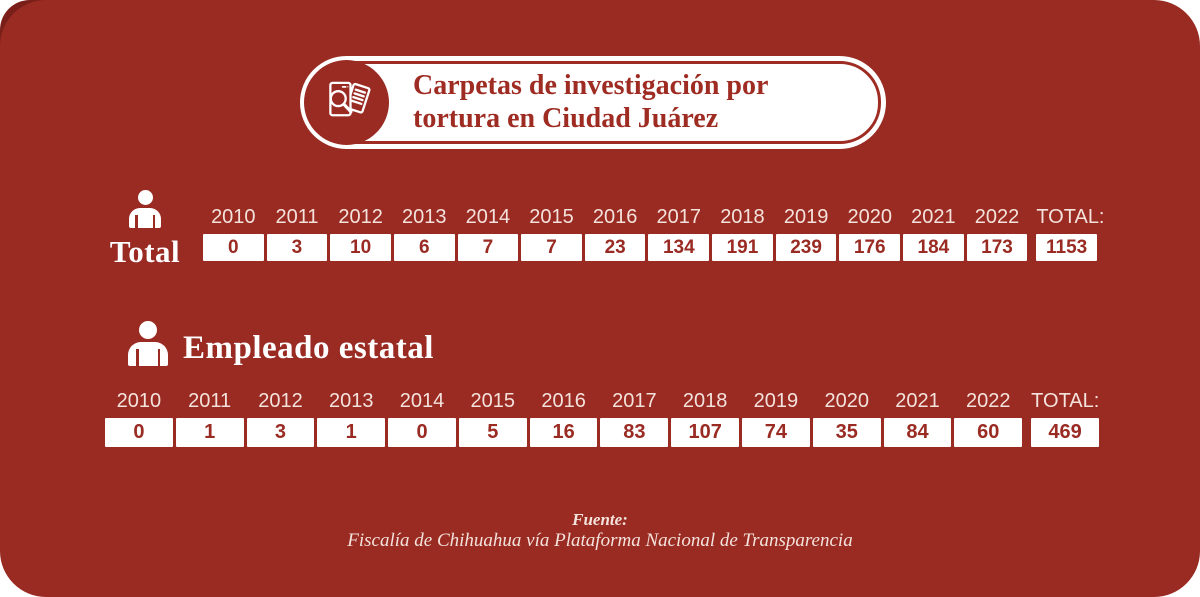  I want to click on title-line-2: tortura en Ciudad Juárez, so click(566, 118).